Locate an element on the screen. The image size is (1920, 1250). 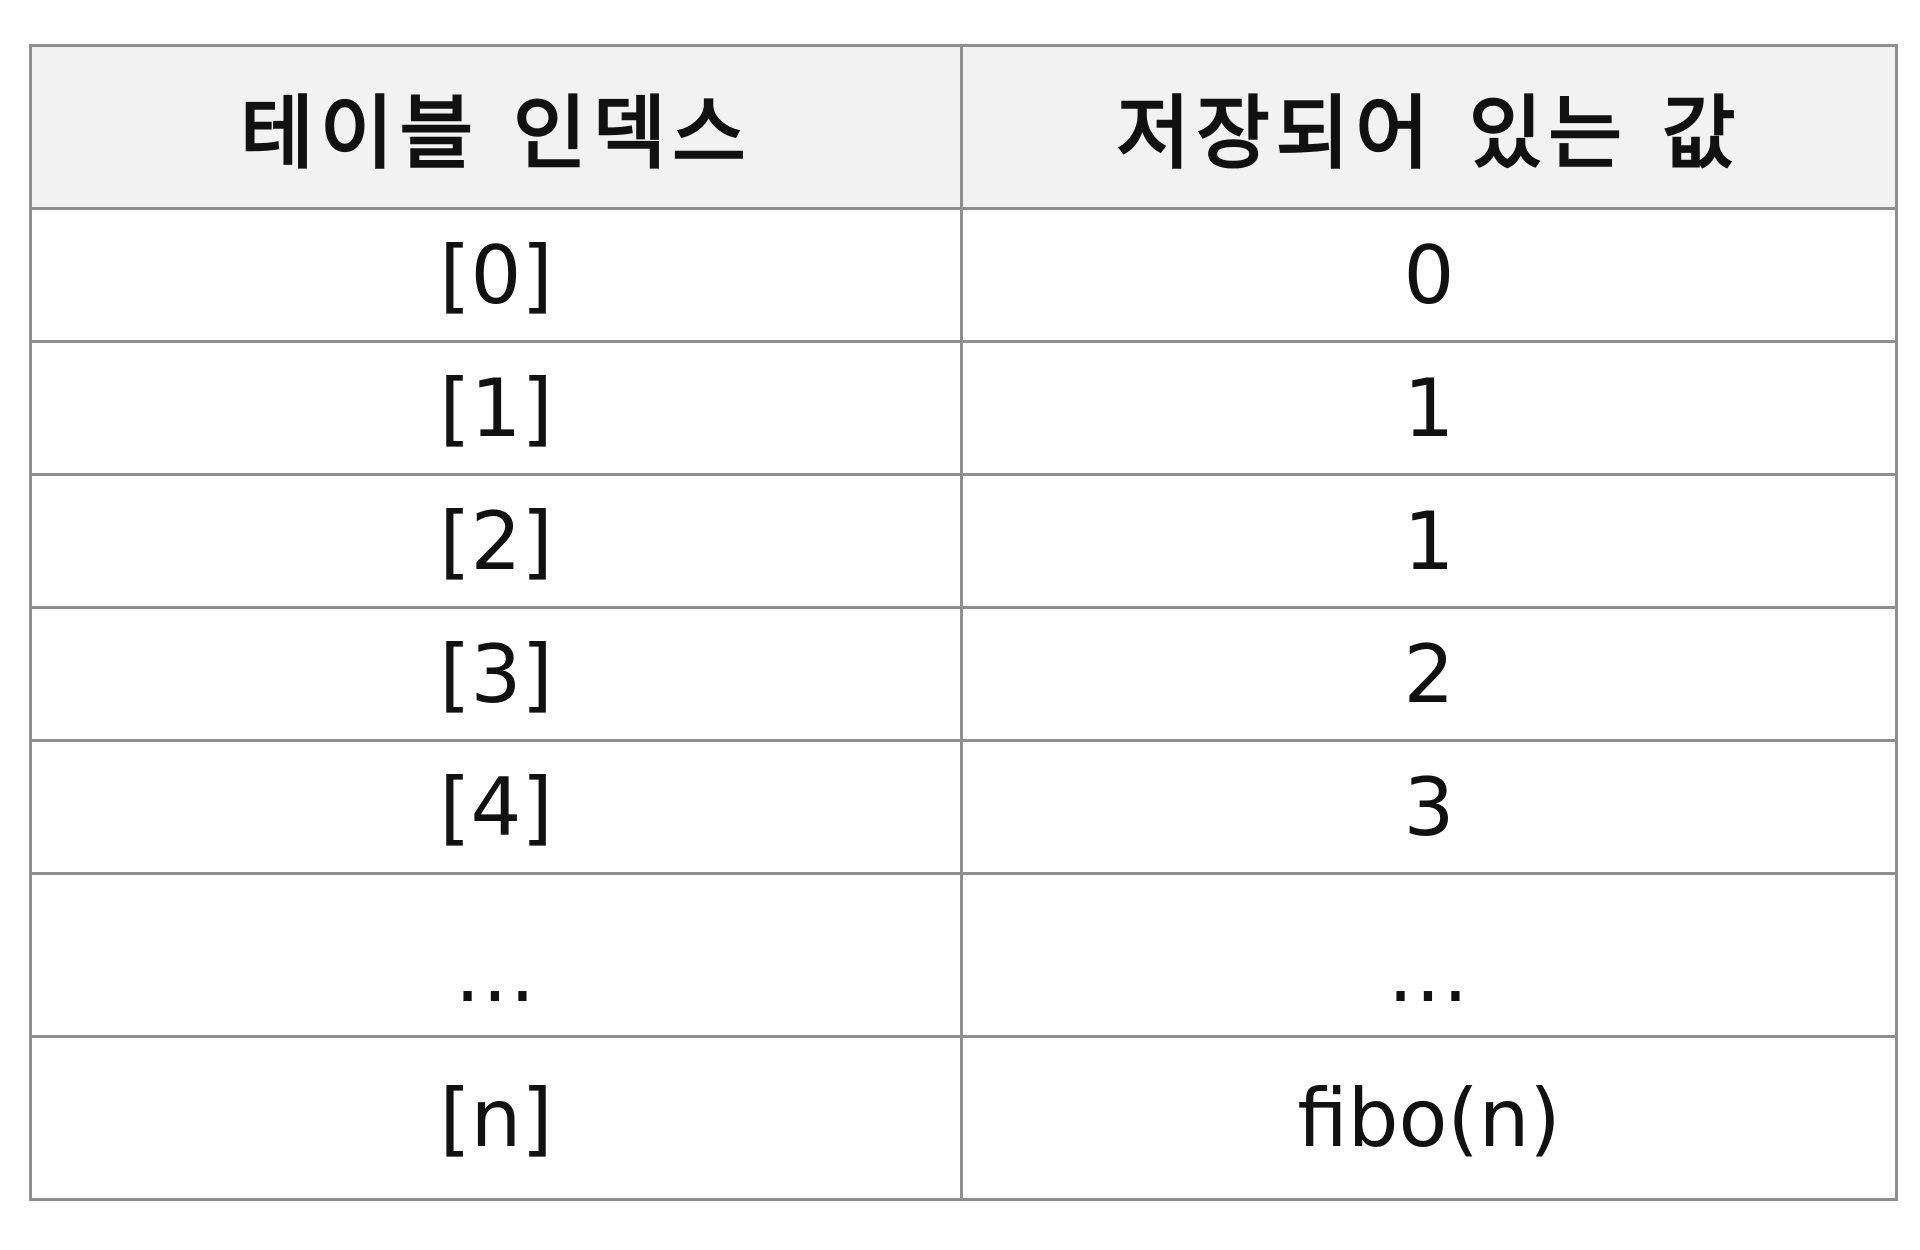
table-row: [n] fibo(n) is located at coordinates (963, 1118).